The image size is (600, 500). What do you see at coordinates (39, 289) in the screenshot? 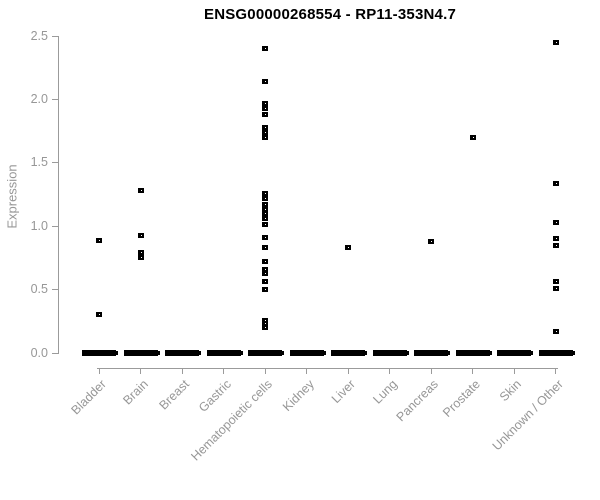
I see `y-tick-label: 0.5` at bounding box center [39, 289].